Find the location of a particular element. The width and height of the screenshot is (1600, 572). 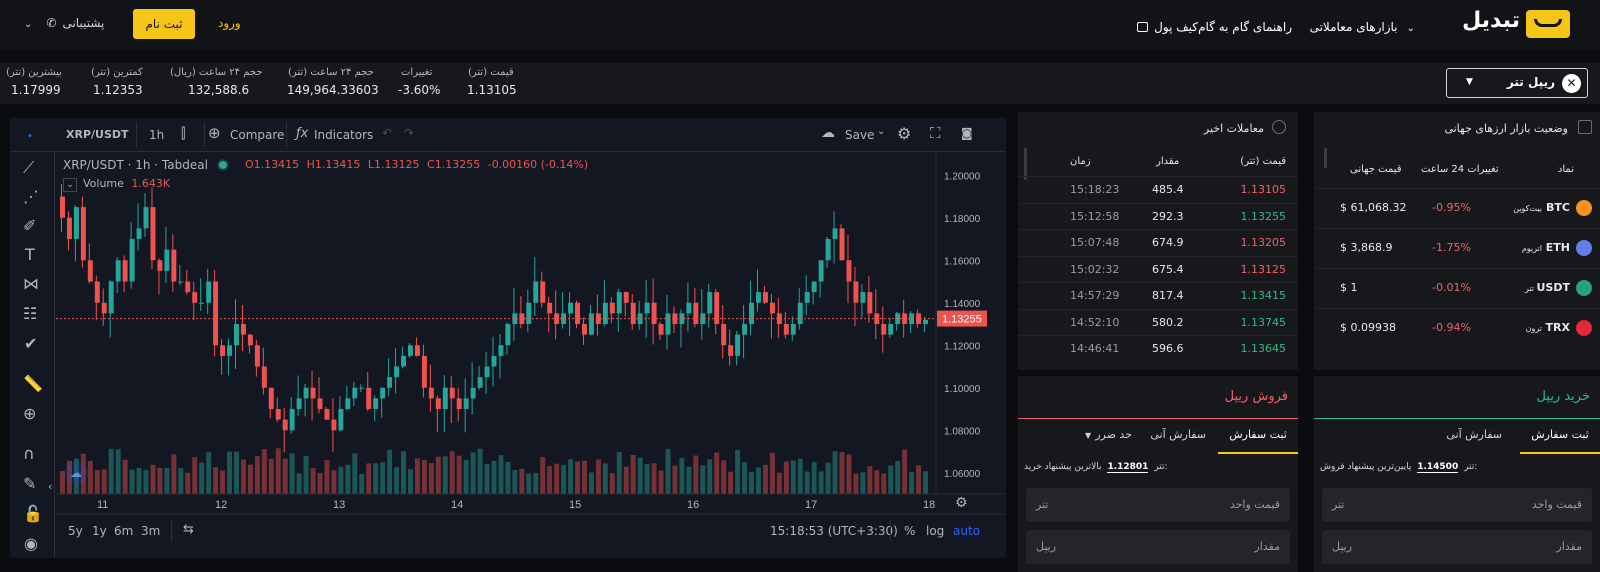

trade-amount: 485.4 is located at coordinates (1168, 189).